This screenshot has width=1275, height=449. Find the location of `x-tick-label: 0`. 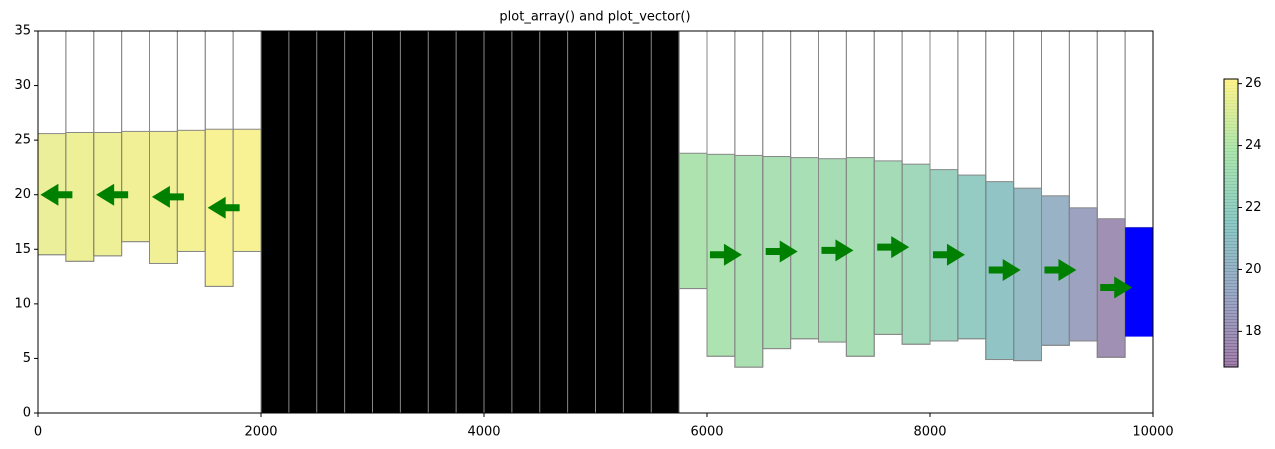

x-tick-label: 0 is located at coordinates (38, 432).